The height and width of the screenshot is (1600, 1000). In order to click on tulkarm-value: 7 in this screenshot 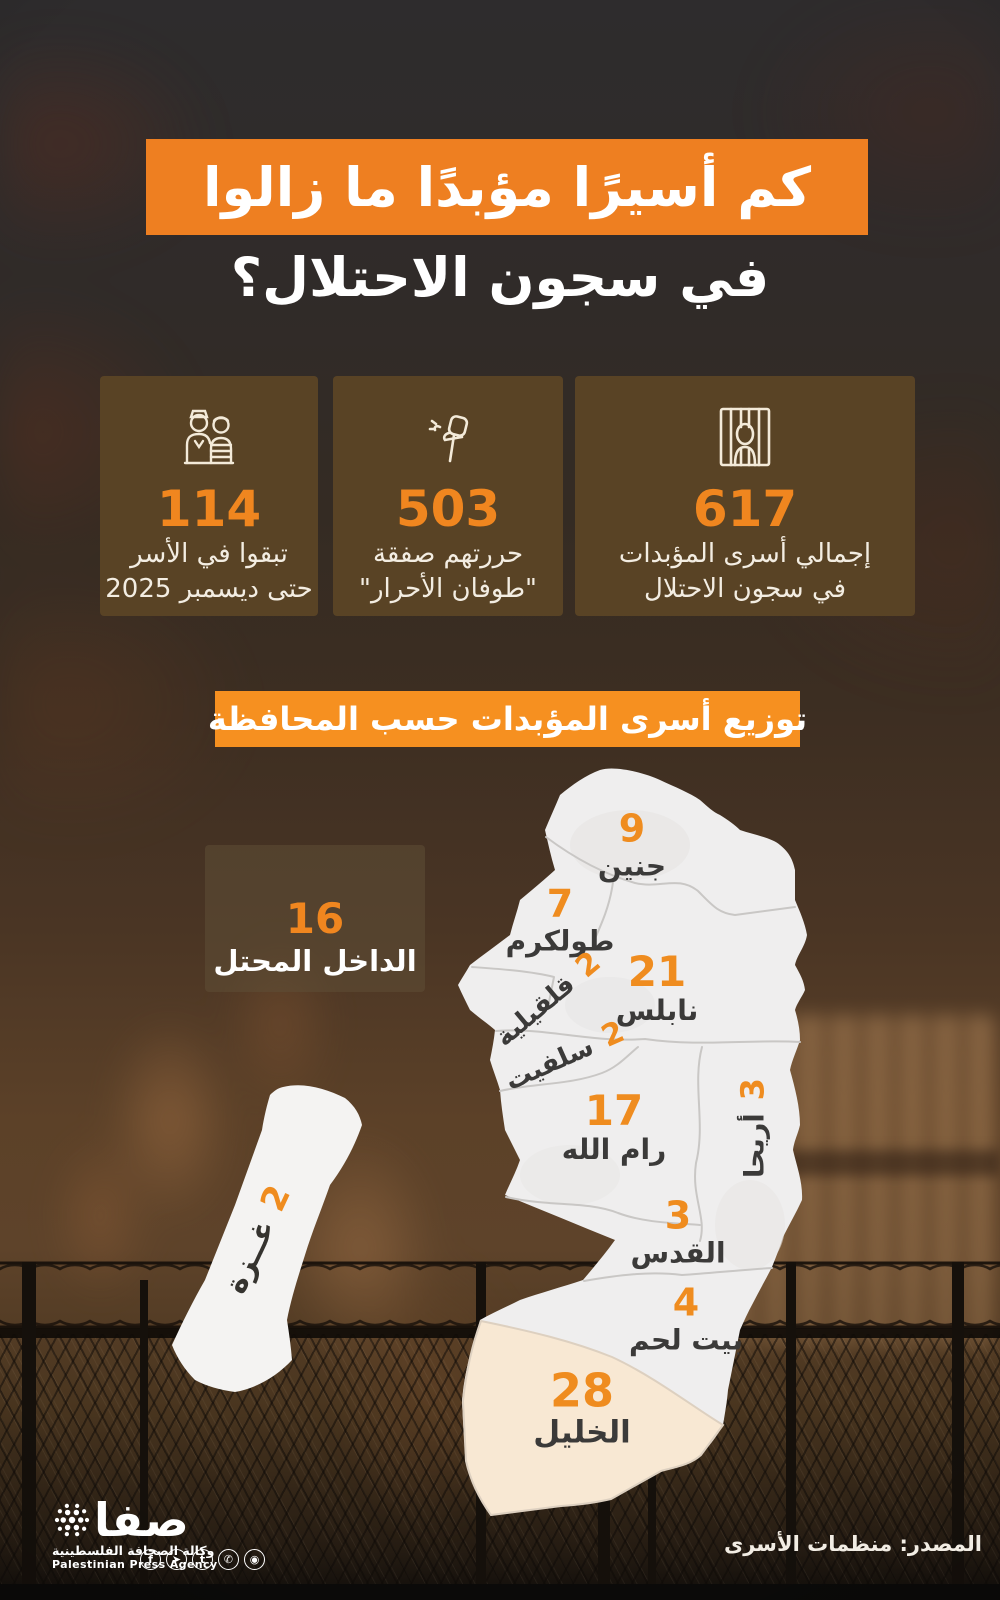, I will do `click(560, 903)`.